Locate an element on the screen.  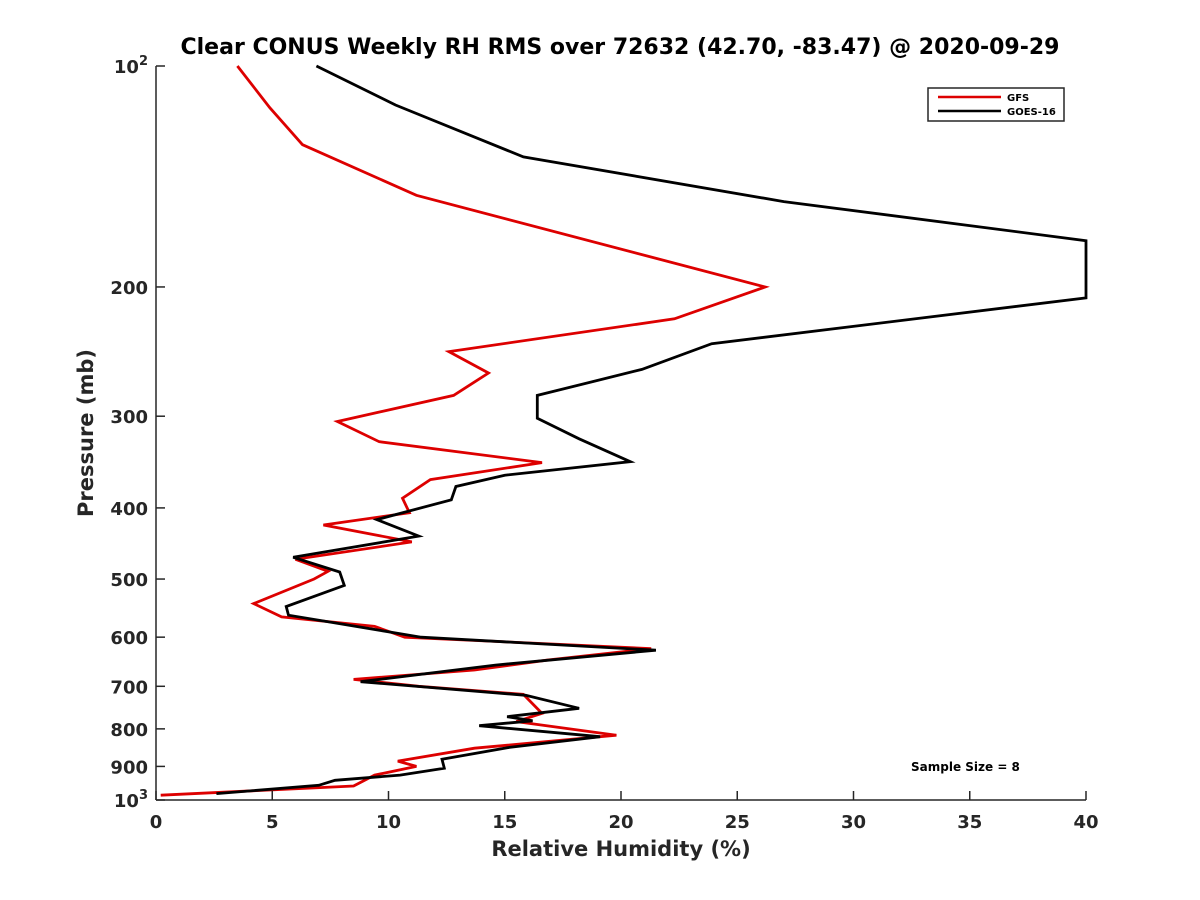
x-tick-label: 10 is located at coordinates (388, 822).